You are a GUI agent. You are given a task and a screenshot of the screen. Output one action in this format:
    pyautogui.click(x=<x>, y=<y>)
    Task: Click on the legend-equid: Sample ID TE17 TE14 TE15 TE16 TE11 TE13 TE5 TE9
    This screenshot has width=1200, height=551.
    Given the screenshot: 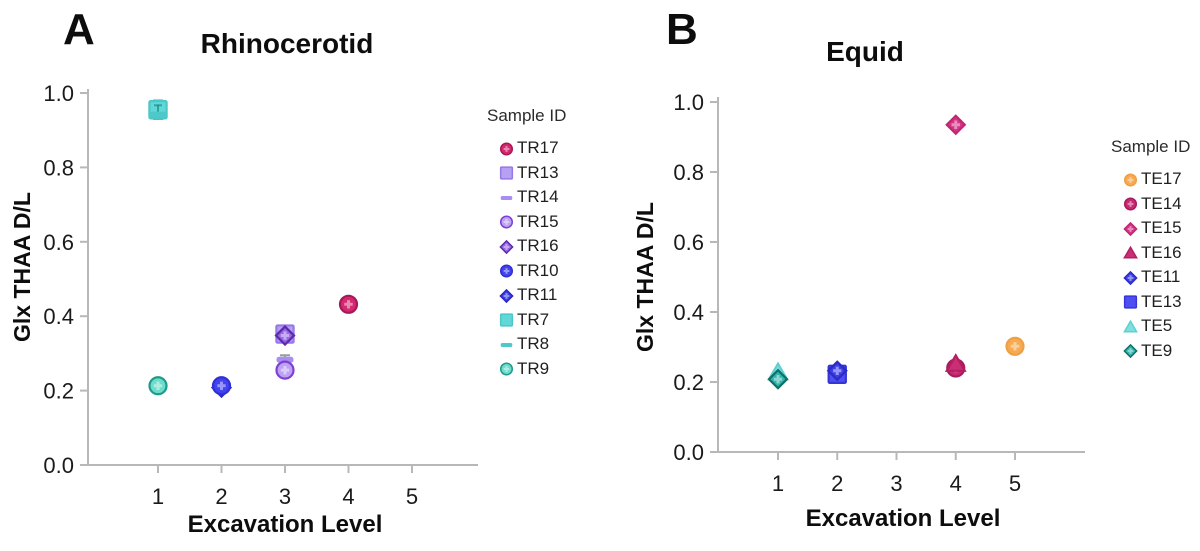 What is the action you would take?
    pyautogui.click(x=1150, y=250)
    